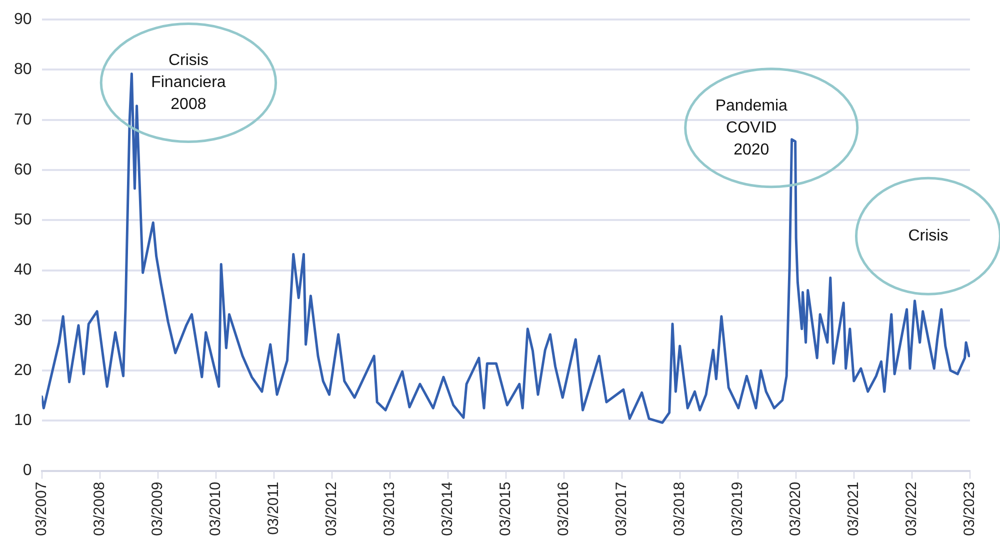  What do you see at coordinates (99, 509) in the screenshot?
I see `x-tick-label: 03/2008` at bounding box center [99, 509].